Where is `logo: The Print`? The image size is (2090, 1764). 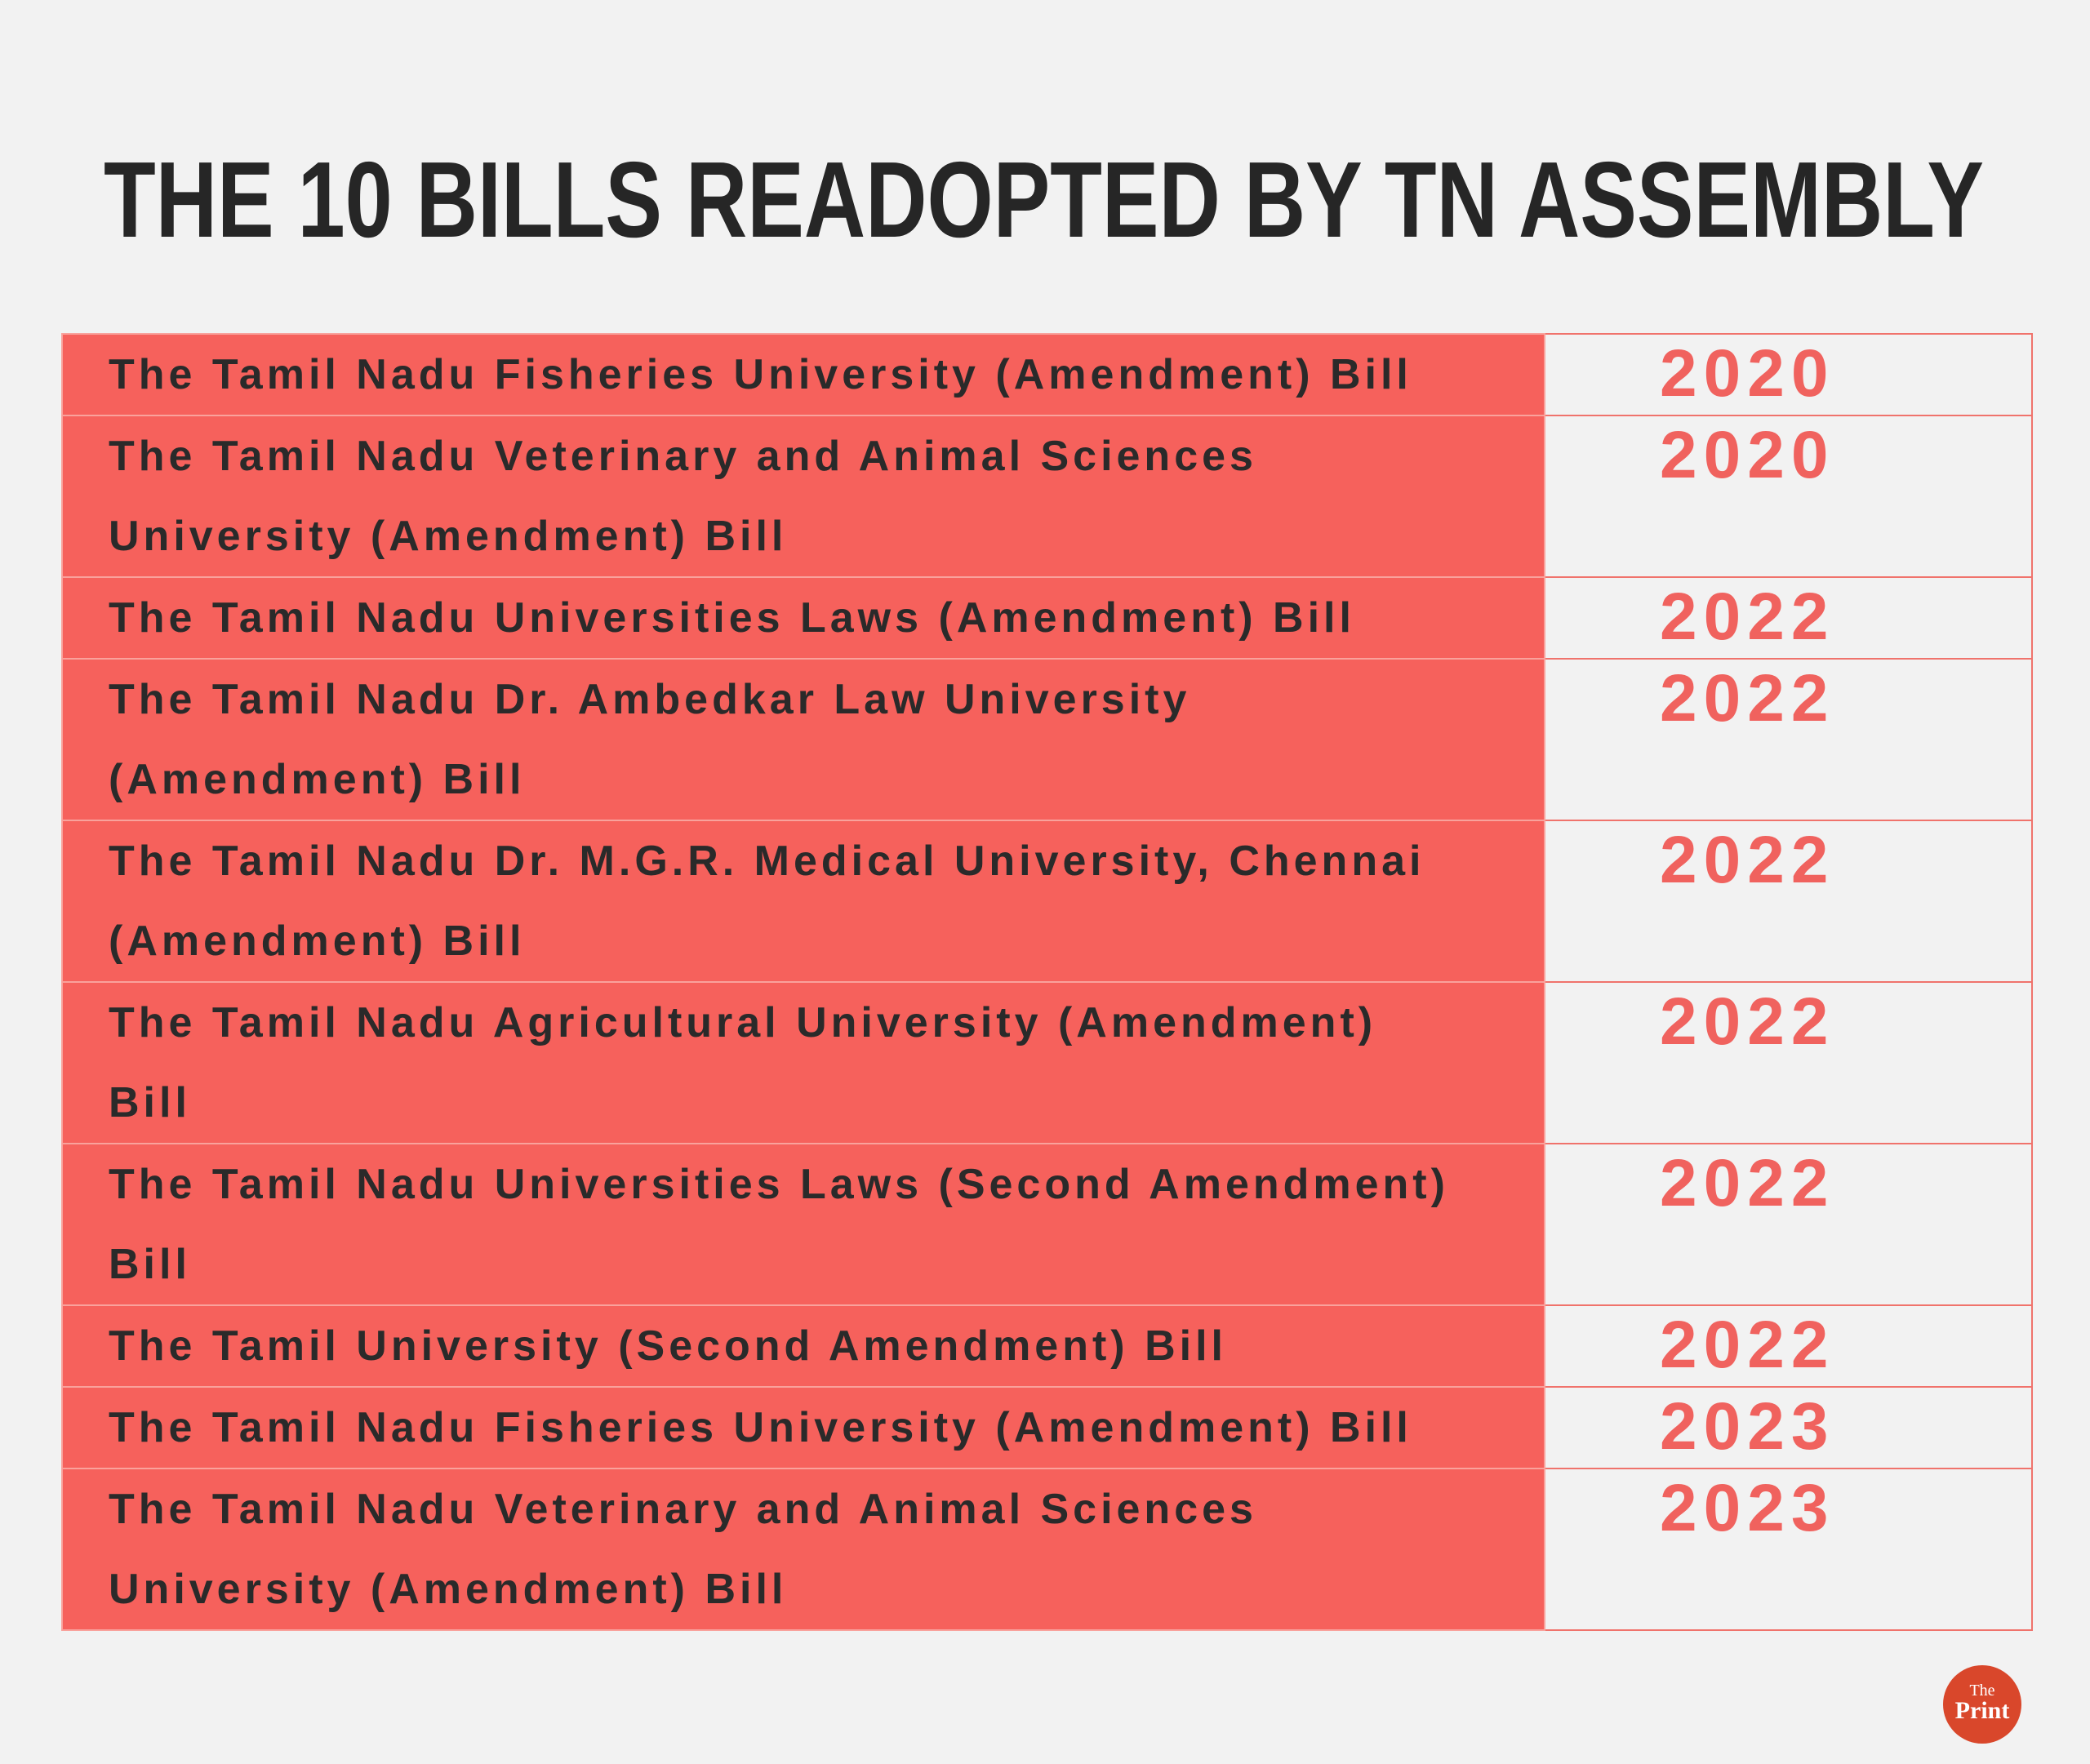
logo: The Print is located at coordinates (1982, 1704).